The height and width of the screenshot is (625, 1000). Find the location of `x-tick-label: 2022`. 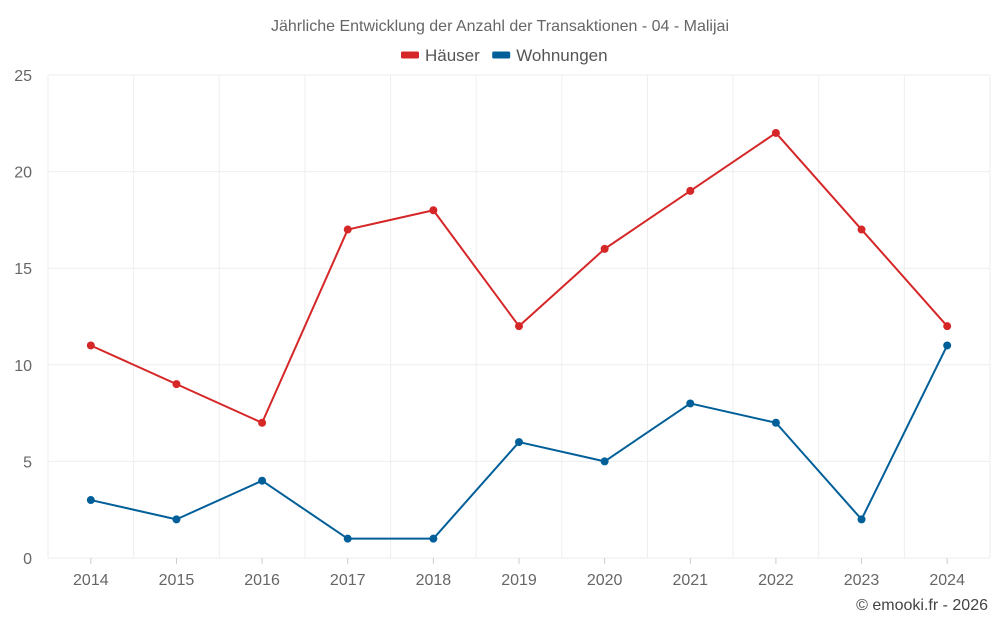

x-tick-label: 2022 is located at coordinates (776, 580).